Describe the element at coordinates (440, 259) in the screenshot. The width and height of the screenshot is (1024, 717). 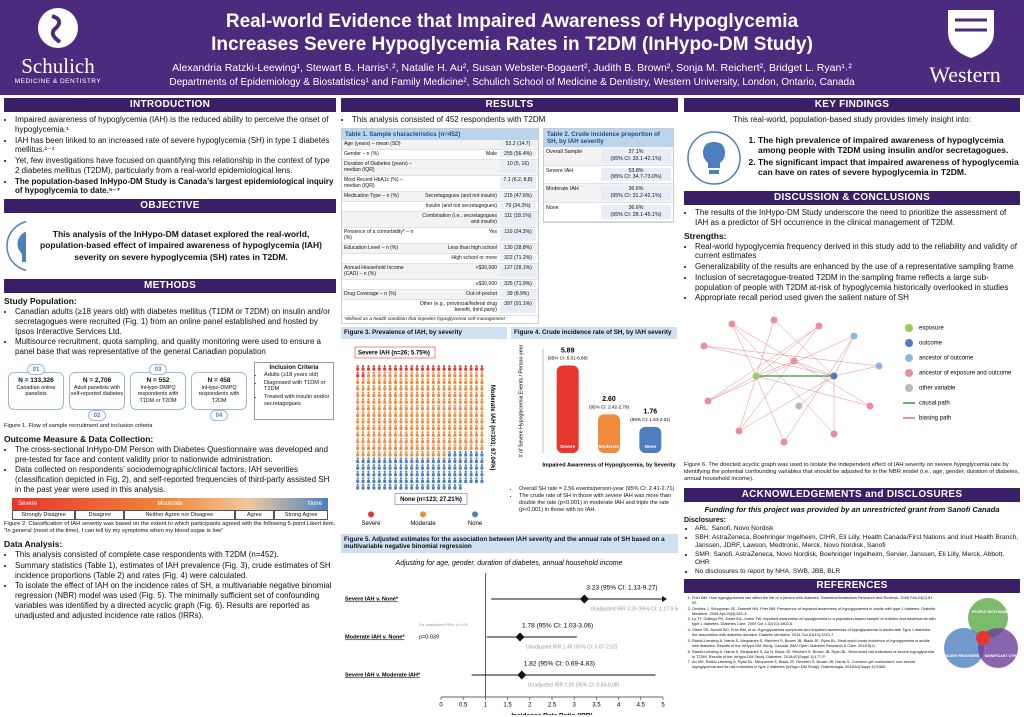
I see `table-row: High school or more 322 (71.2%)` at that location.